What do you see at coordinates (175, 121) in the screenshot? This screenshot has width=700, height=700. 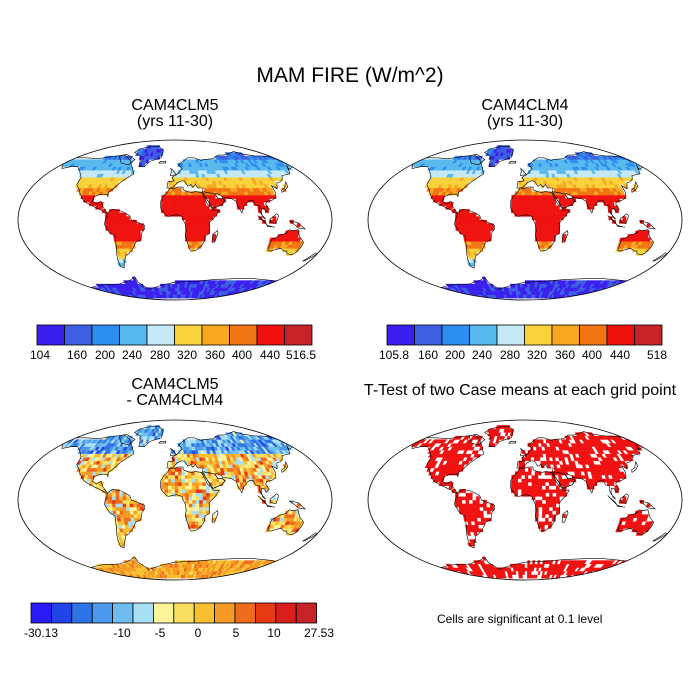 I see `panel-1-title-line2: (yrs 11-30)` at bounding box center [175, 121].